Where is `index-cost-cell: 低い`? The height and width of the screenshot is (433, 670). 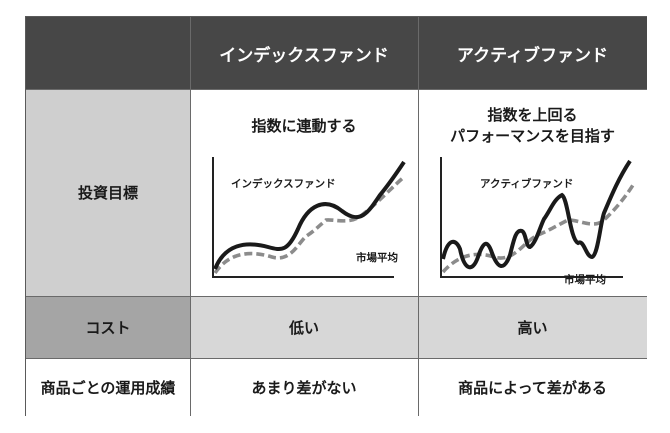
index-cost-cell: 低い is located at coordinates (304, 327).